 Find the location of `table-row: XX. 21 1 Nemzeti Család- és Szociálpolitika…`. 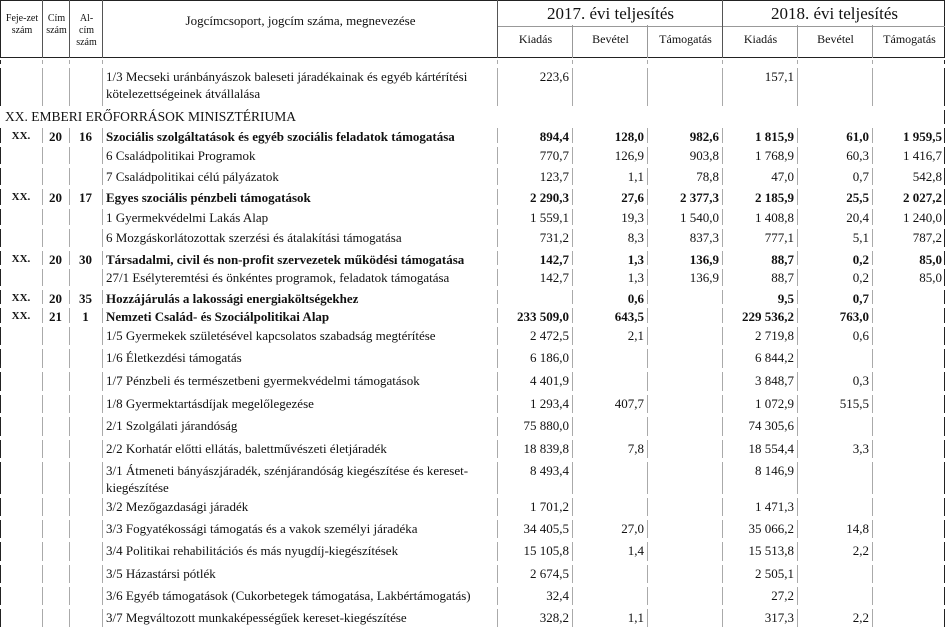

table-row: XX. 21 1 Nemzeti Család- és Szociálpolitika… is located at coordinates (472, 315).